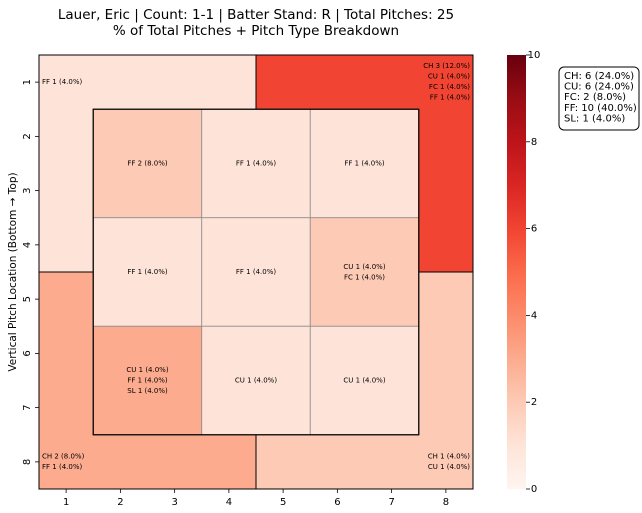 This screenshot has height=513, width=642. Describe the element at coordinates (27, 407) in the screenshot. I see `y-tick-label: 7` at that location.